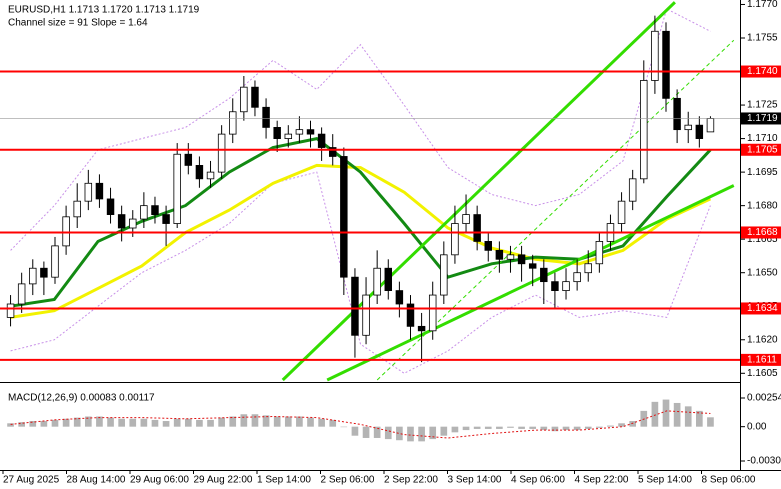 This screenshot has height=489, width=781. What do you see at coordinates (764, 398) in the screenshot?
I see `y-tick-label: 0.00254` at bounding box center [764, 398].